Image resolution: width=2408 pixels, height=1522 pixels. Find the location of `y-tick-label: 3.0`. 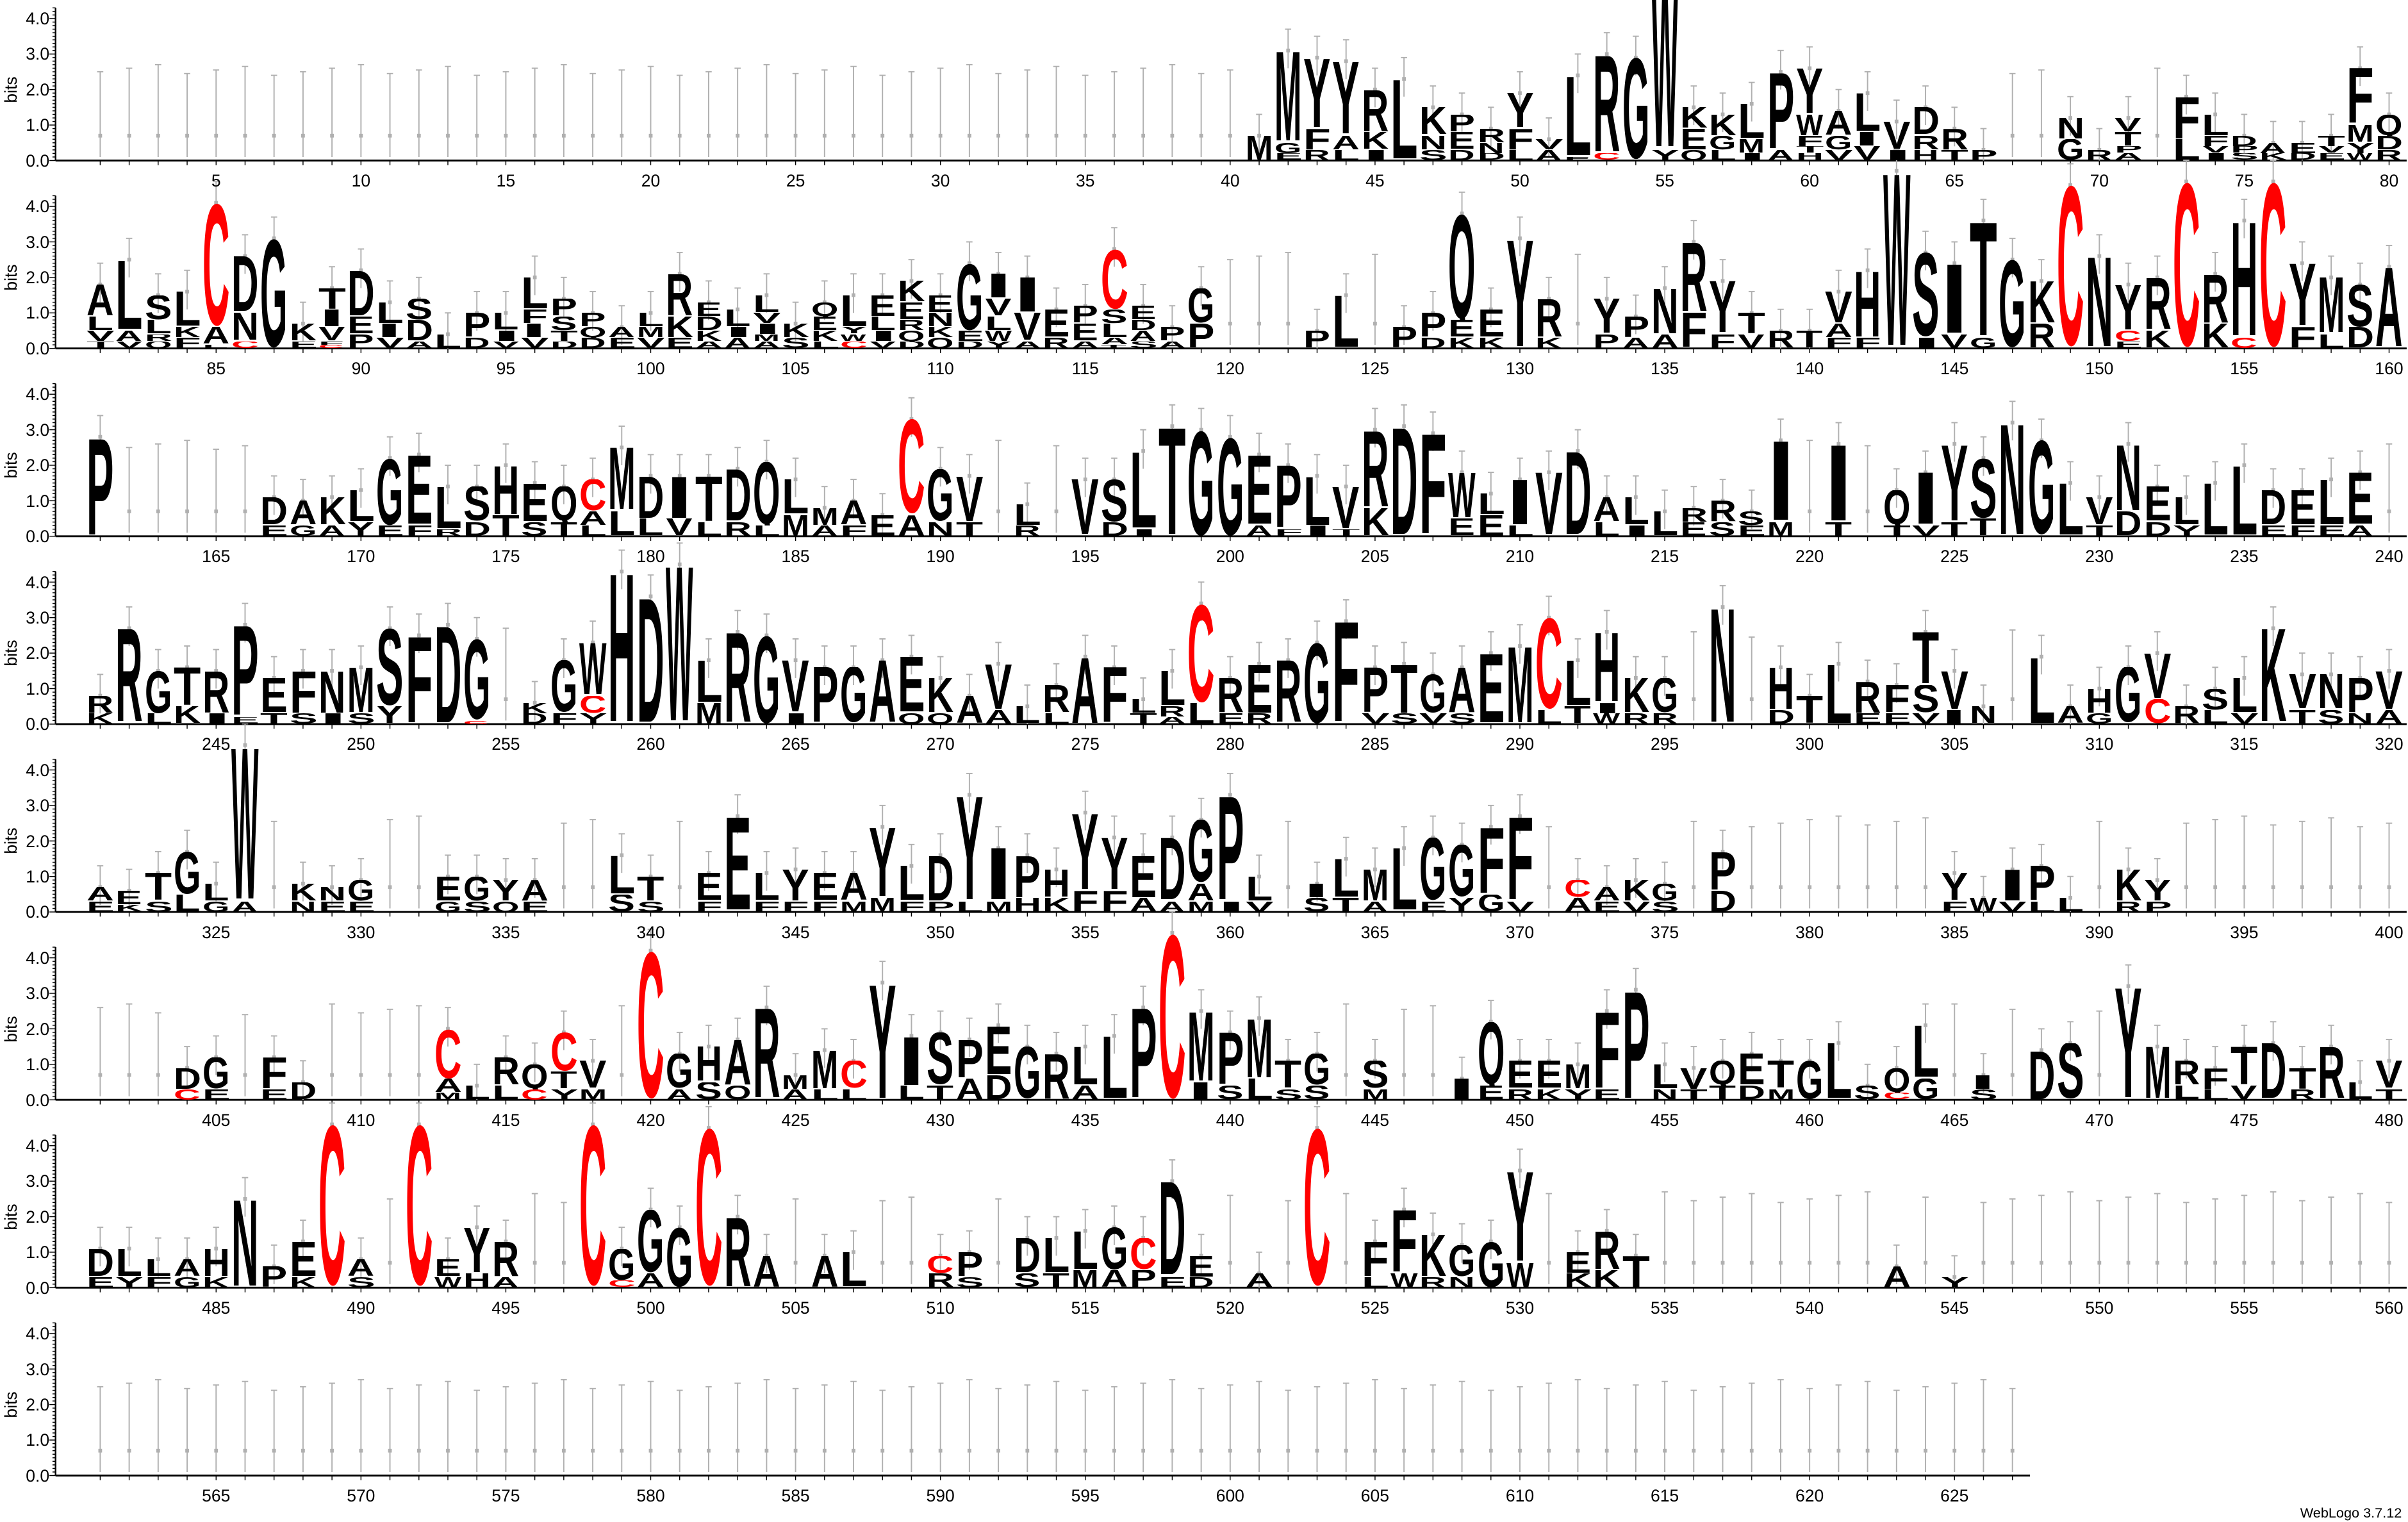

y-tick-label: 3.0 is located at coordinates (38, 1181).